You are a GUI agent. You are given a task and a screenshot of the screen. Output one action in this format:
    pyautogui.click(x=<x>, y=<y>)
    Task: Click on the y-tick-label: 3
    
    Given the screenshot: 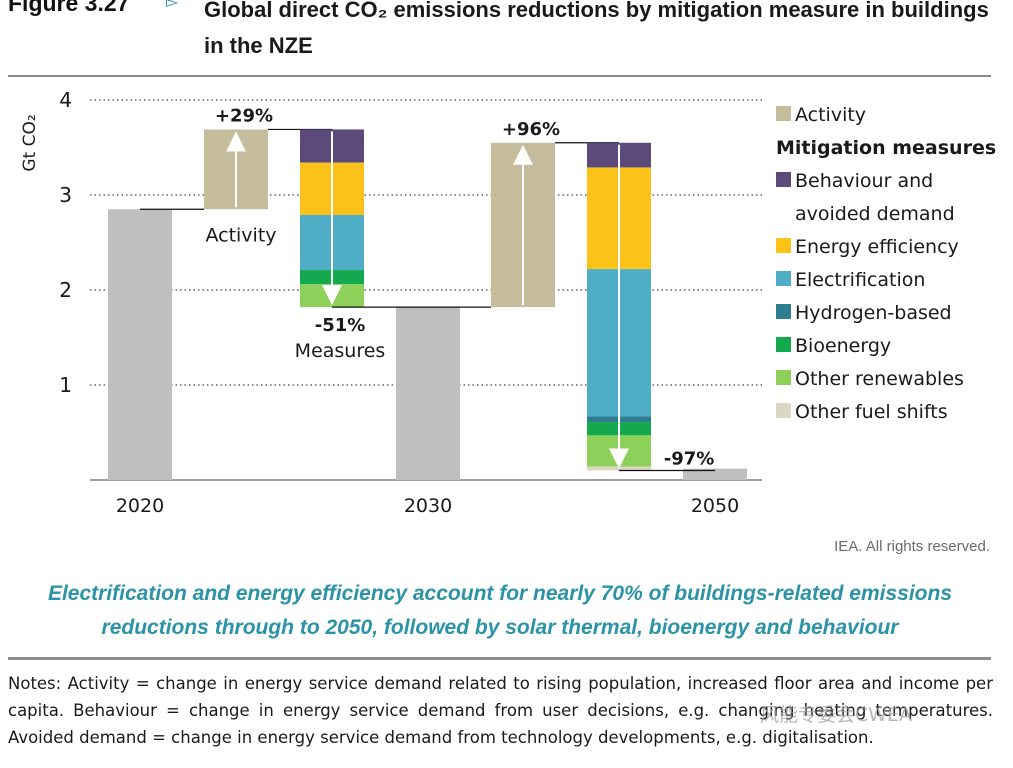 What is the action you would take?
    pyautogui.click(x=65, y=195)
    